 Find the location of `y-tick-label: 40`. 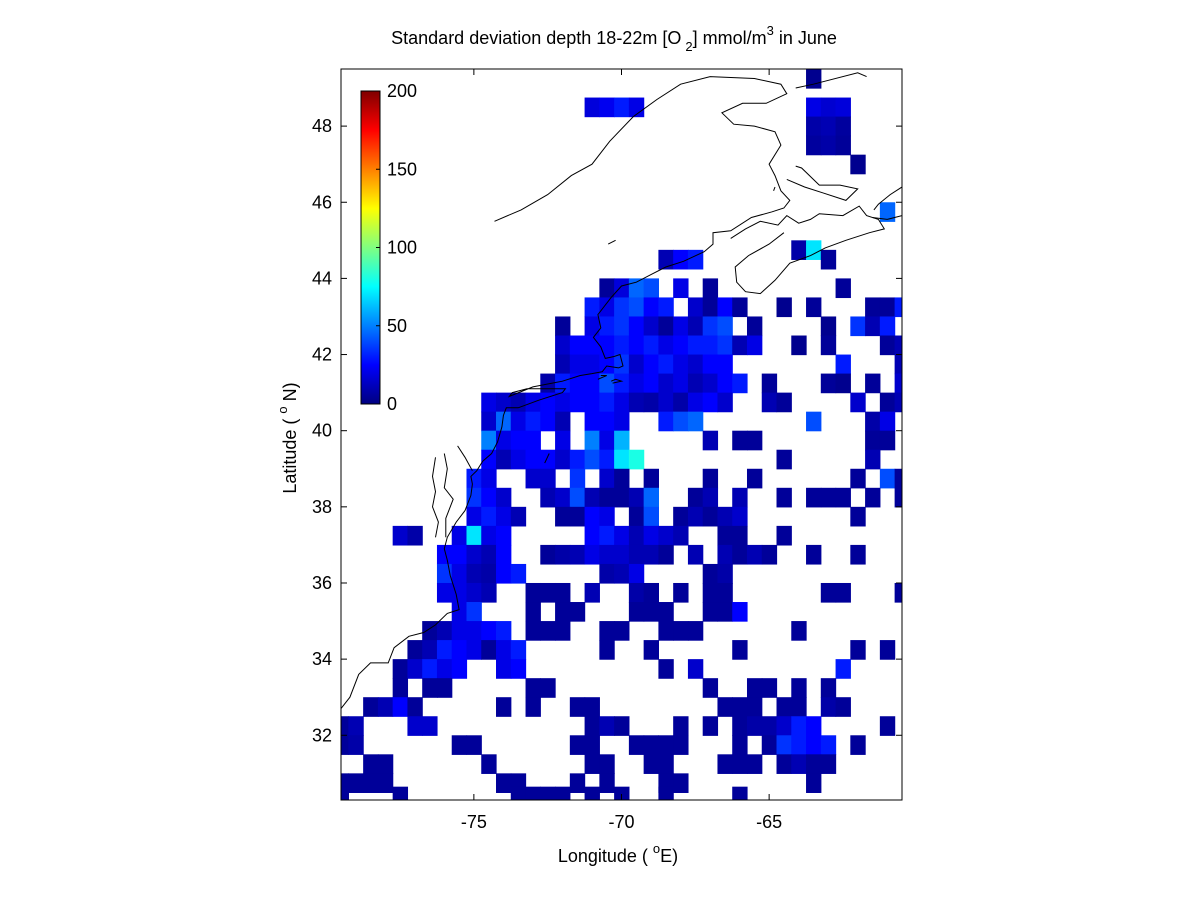

y-tick-label: 40 is located at coordinates (322, 431).